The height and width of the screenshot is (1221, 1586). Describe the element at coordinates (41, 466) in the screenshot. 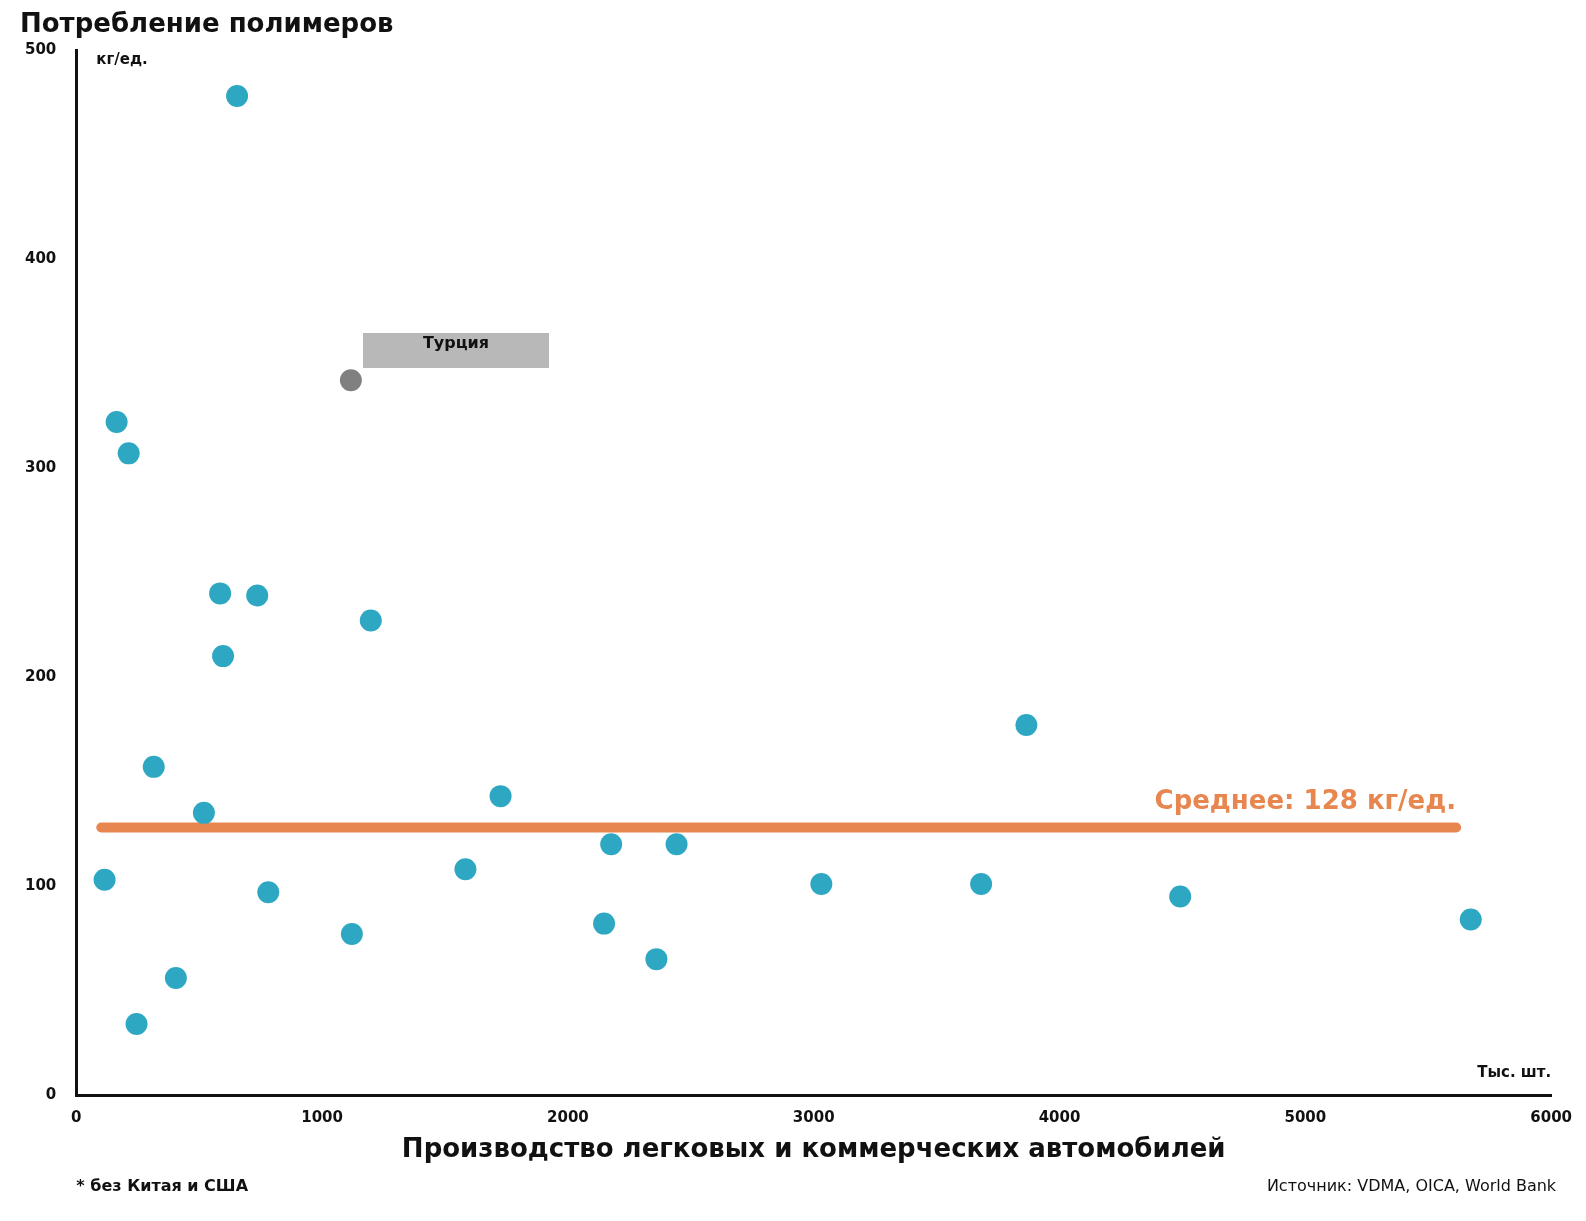

I see `y-tick-label: 300` at that location.